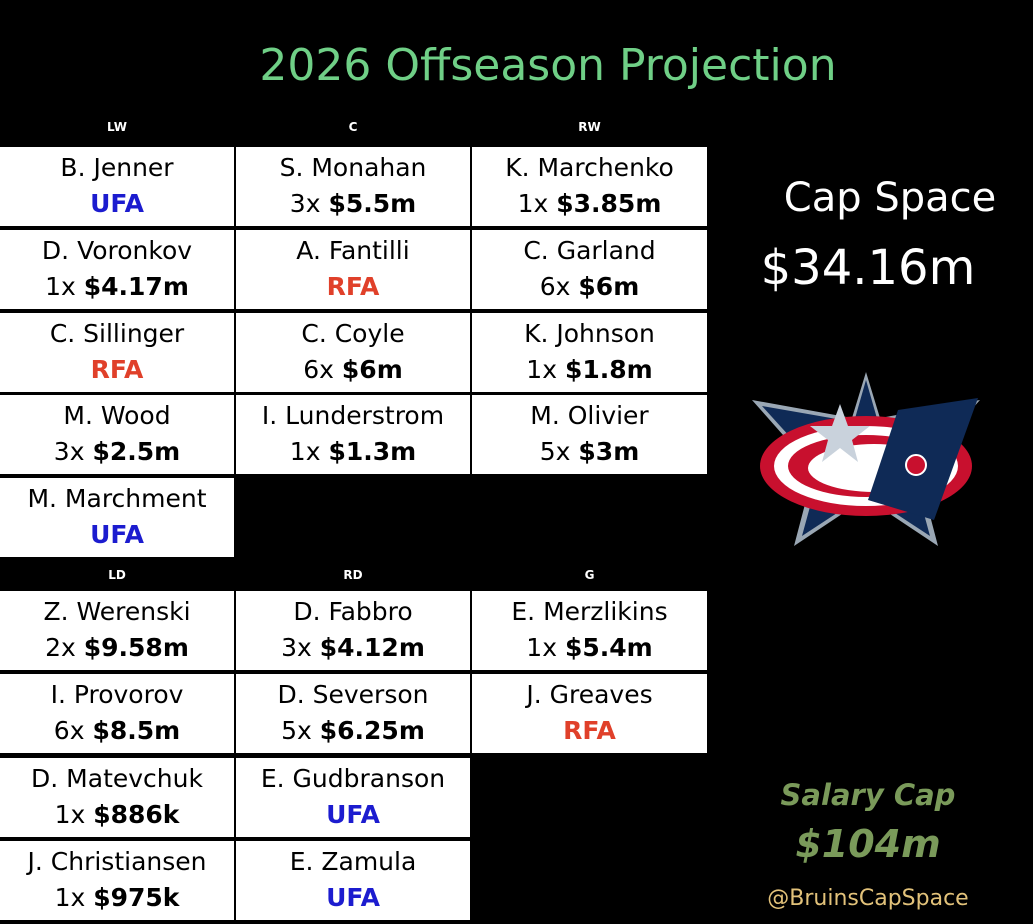 This screenshot has height=924, width=1033. Describe the element at coordinates (548, 65) in the screenshot. I see `title: 2026 Offseason Projection` at that location.